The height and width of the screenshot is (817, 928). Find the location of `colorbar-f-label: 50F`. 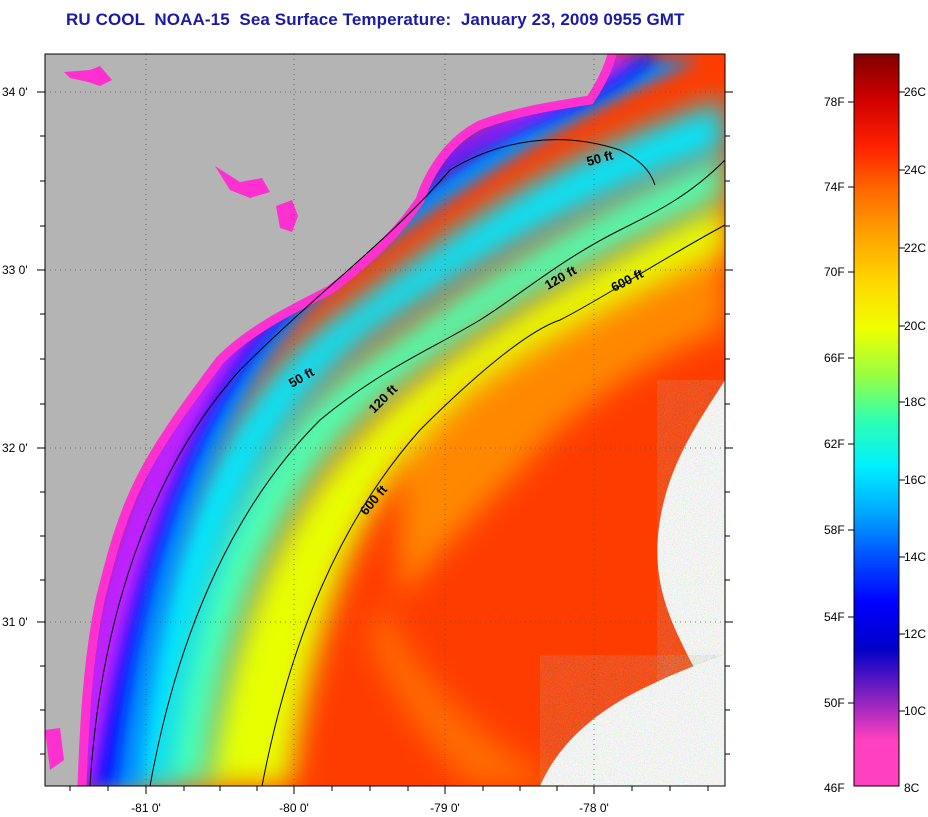

colorbar-f-label: 50F is located at coordinates (834, 703).